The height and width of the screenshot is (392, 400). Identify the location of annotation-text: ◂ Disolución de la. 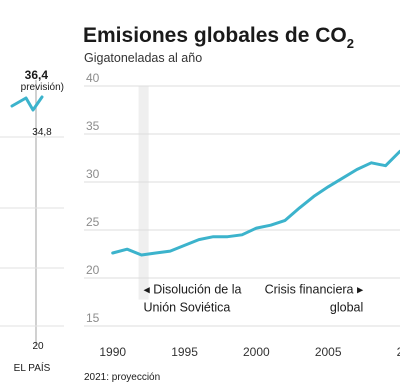
(192, 290).